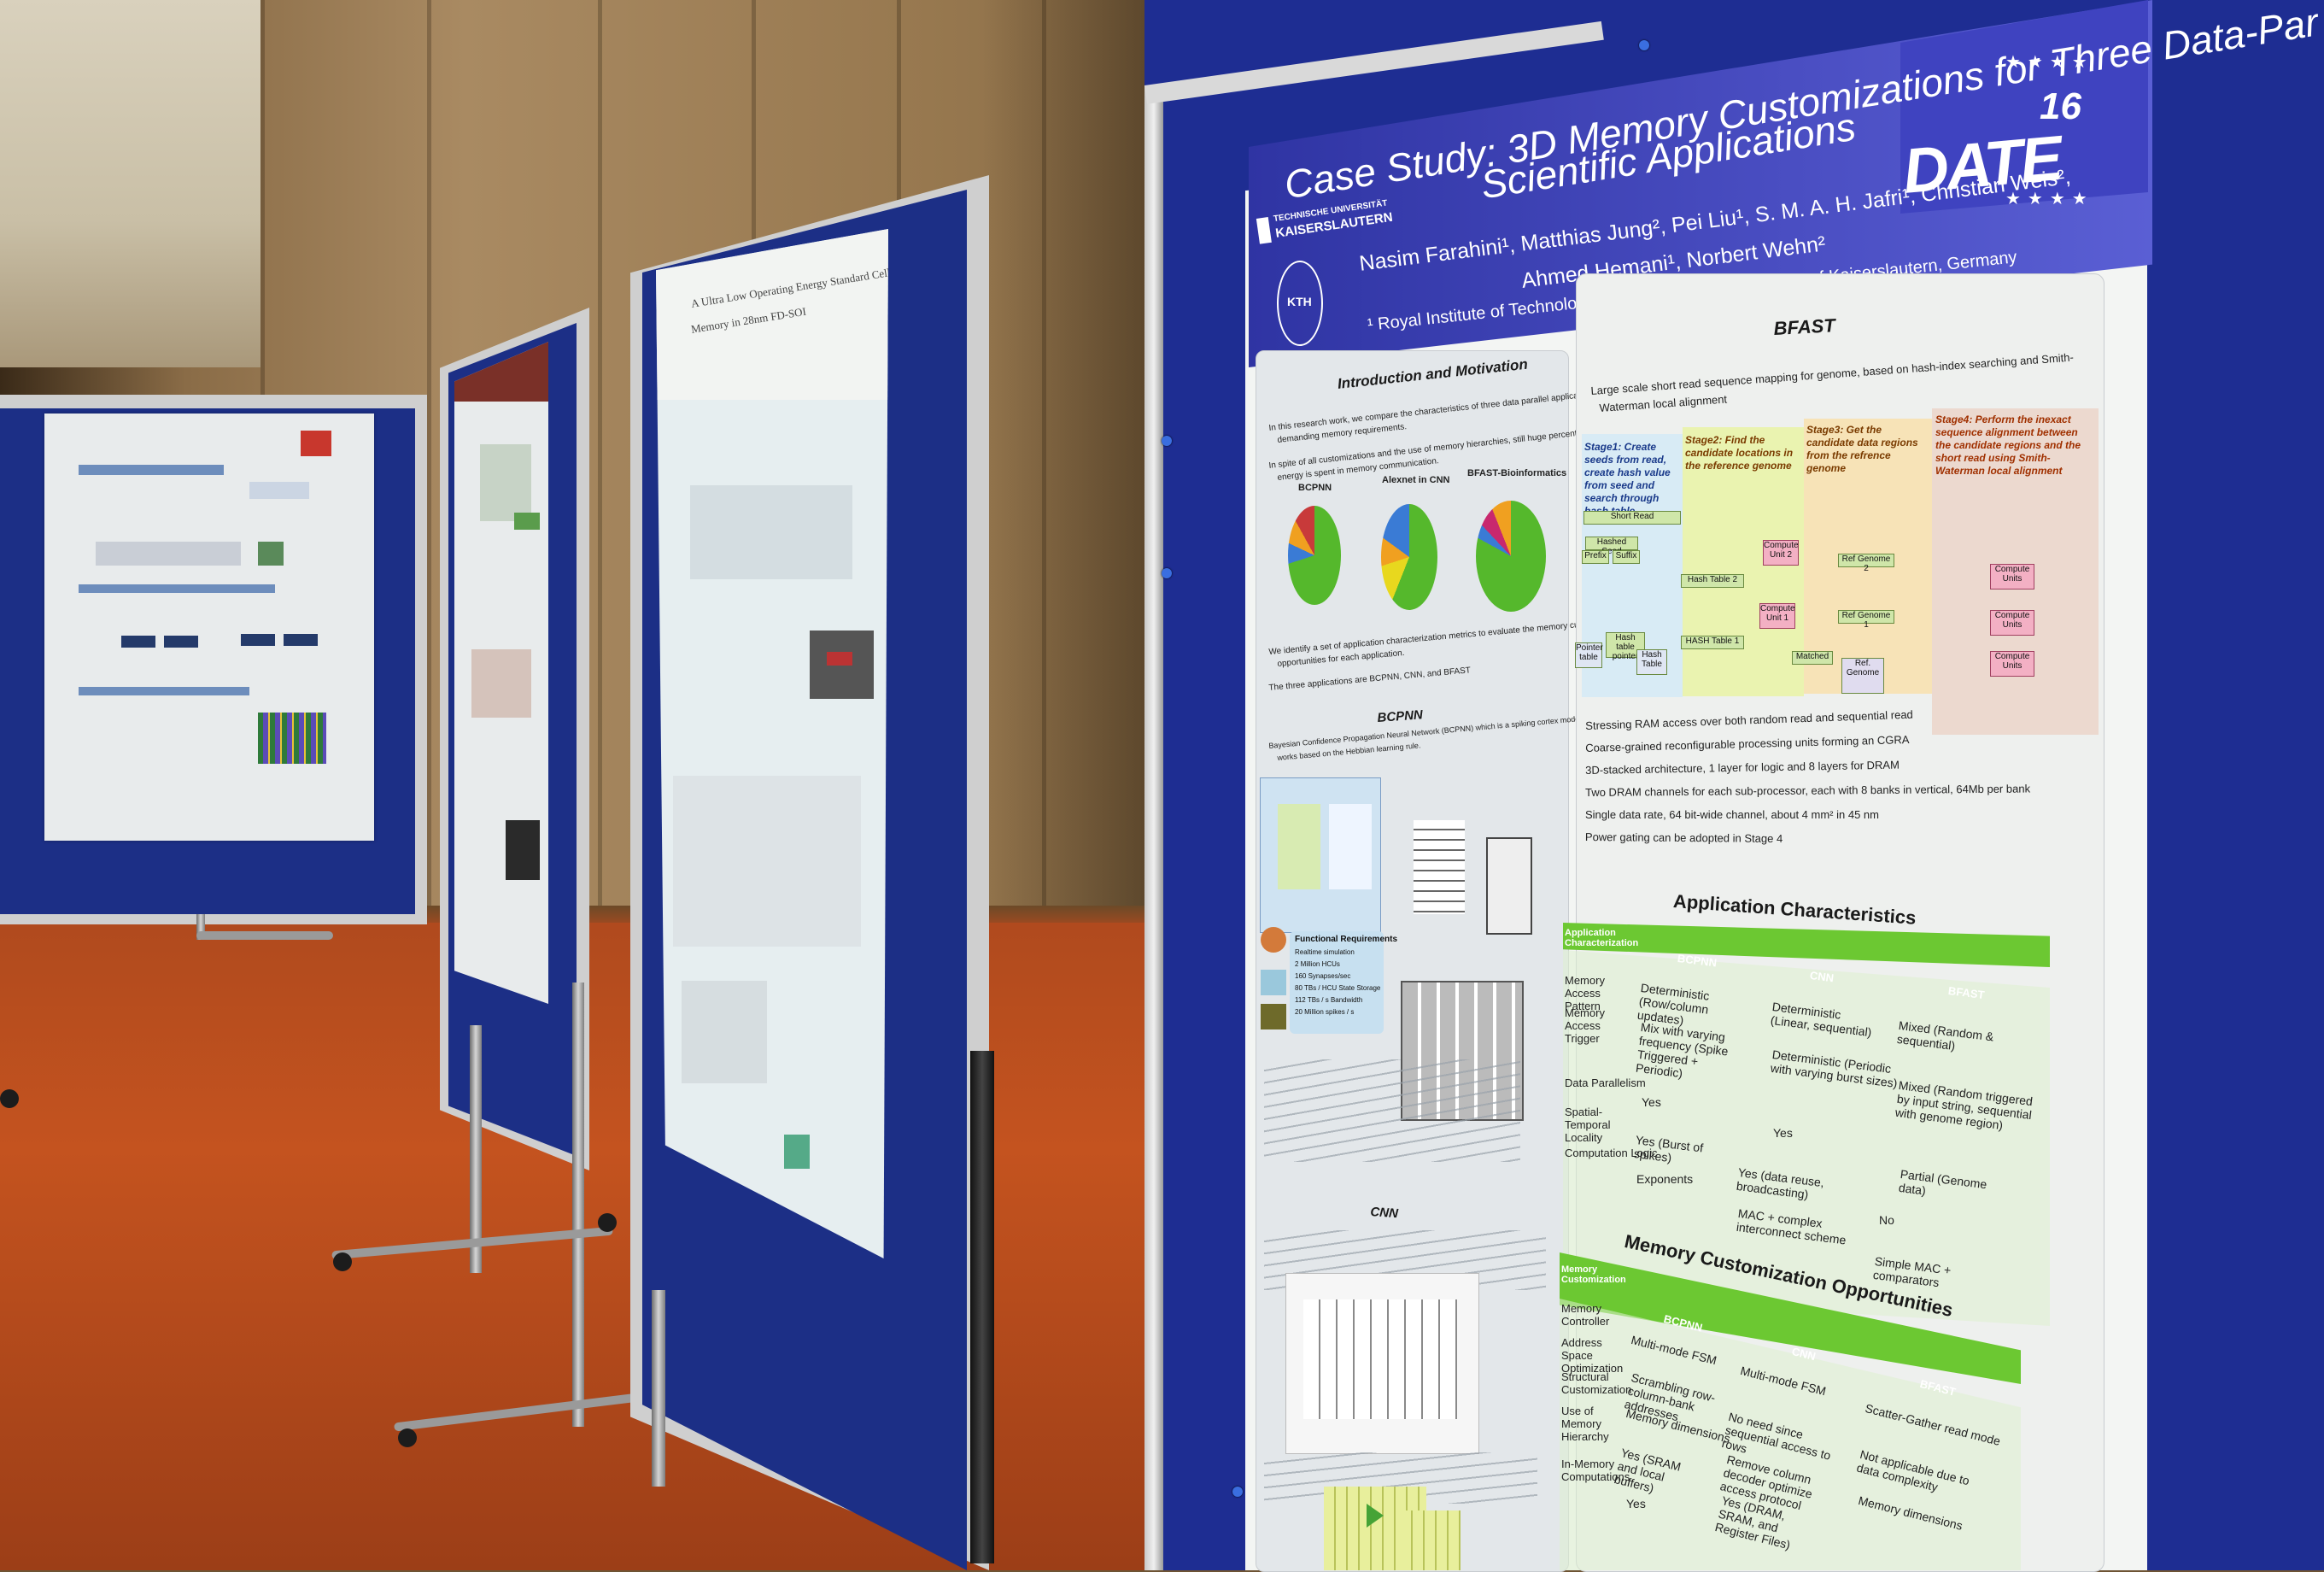 The height and width of the screenshot is (1572, 2324). What do you see at coordinates (316, 443) in the screenshot?
I see `poster-1-logo` at bounding box center [316, 443].